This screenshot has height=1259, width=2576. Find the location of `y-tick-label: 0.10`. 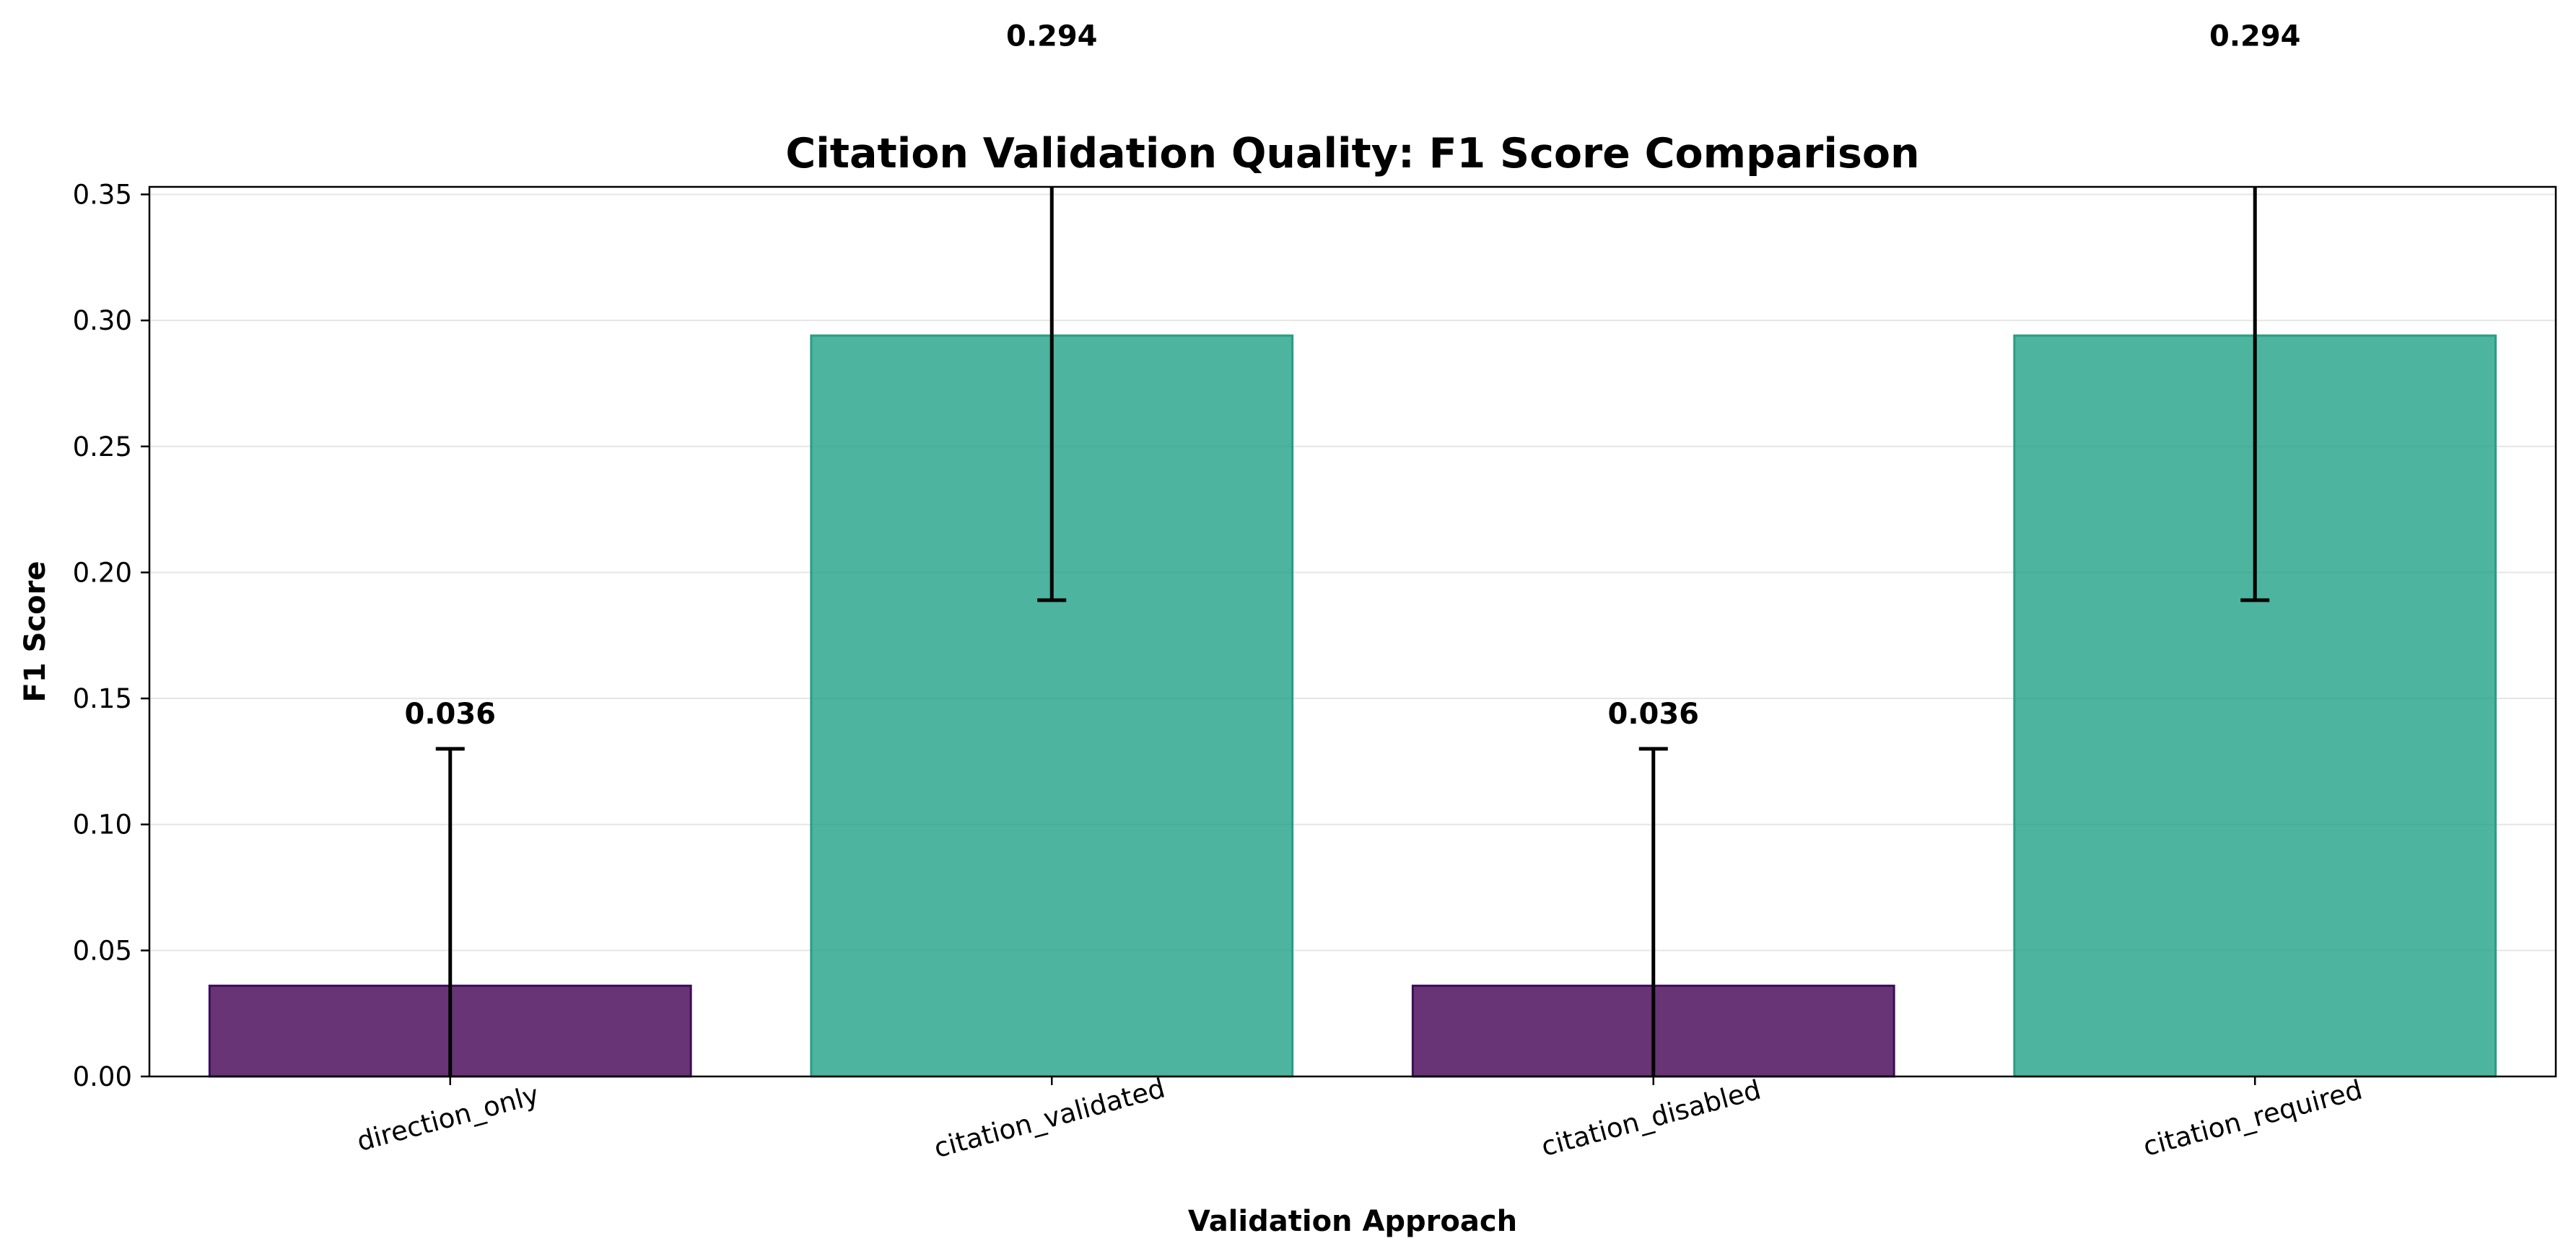

y-tick-label: 0.10 is located at coordinates (102, 826).